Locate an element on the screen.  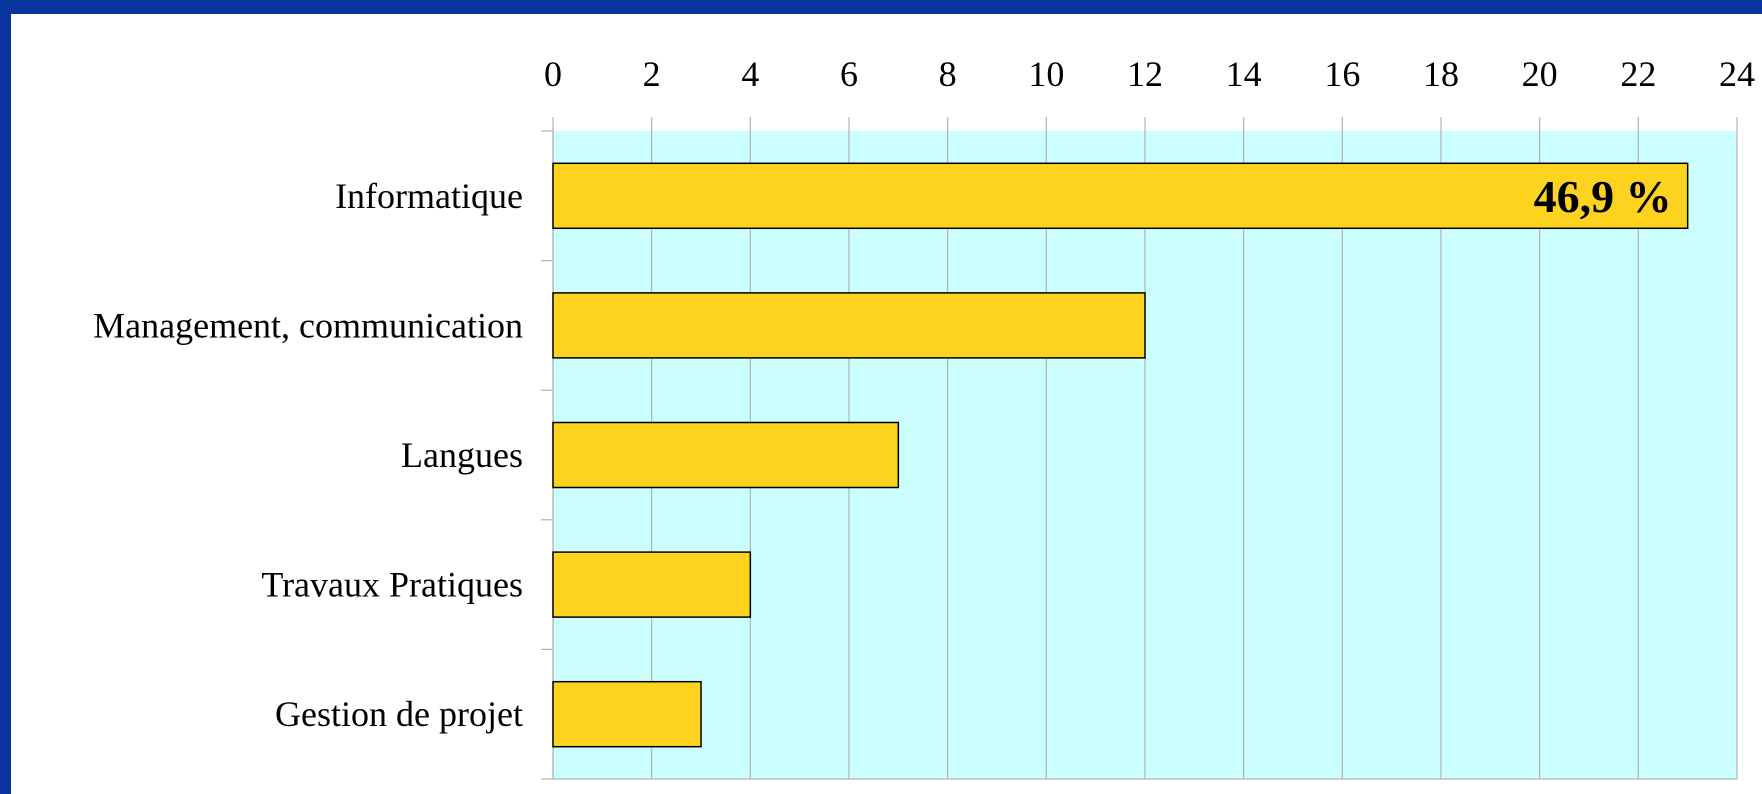
bar-informatique is located at coordinates (1120, 196).